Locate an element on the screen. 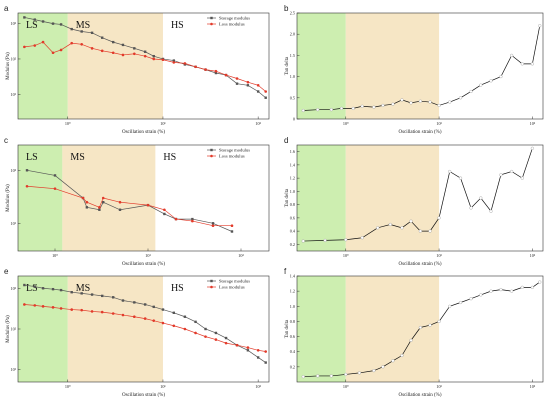 This screenshot has height=400, width=550. region-label-hs: HS is located at coordinates (169, 157).